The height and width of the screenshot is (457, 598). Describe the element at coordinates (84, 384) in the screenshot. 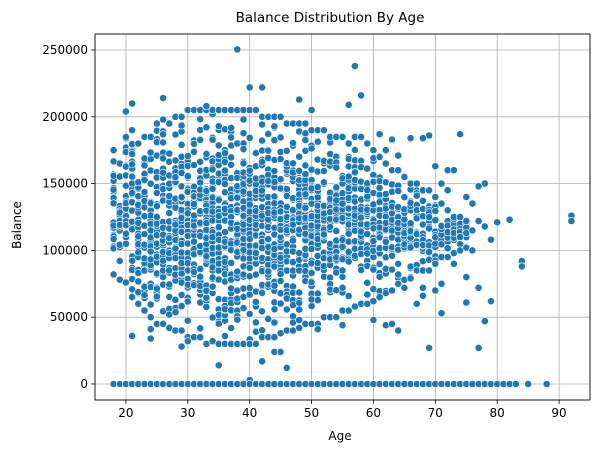

I see `y-tick-label: 0` at that location.